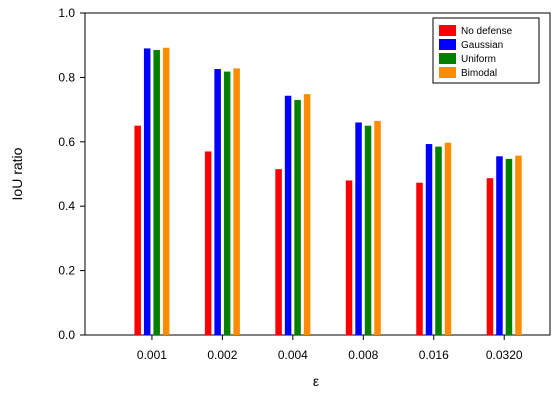 This screenshot has width=558, height=405. What do you see at coordinates (66, 335) in the screenshot?
I see `y-tick-label: 0.0` at bounding box center [66, 335].